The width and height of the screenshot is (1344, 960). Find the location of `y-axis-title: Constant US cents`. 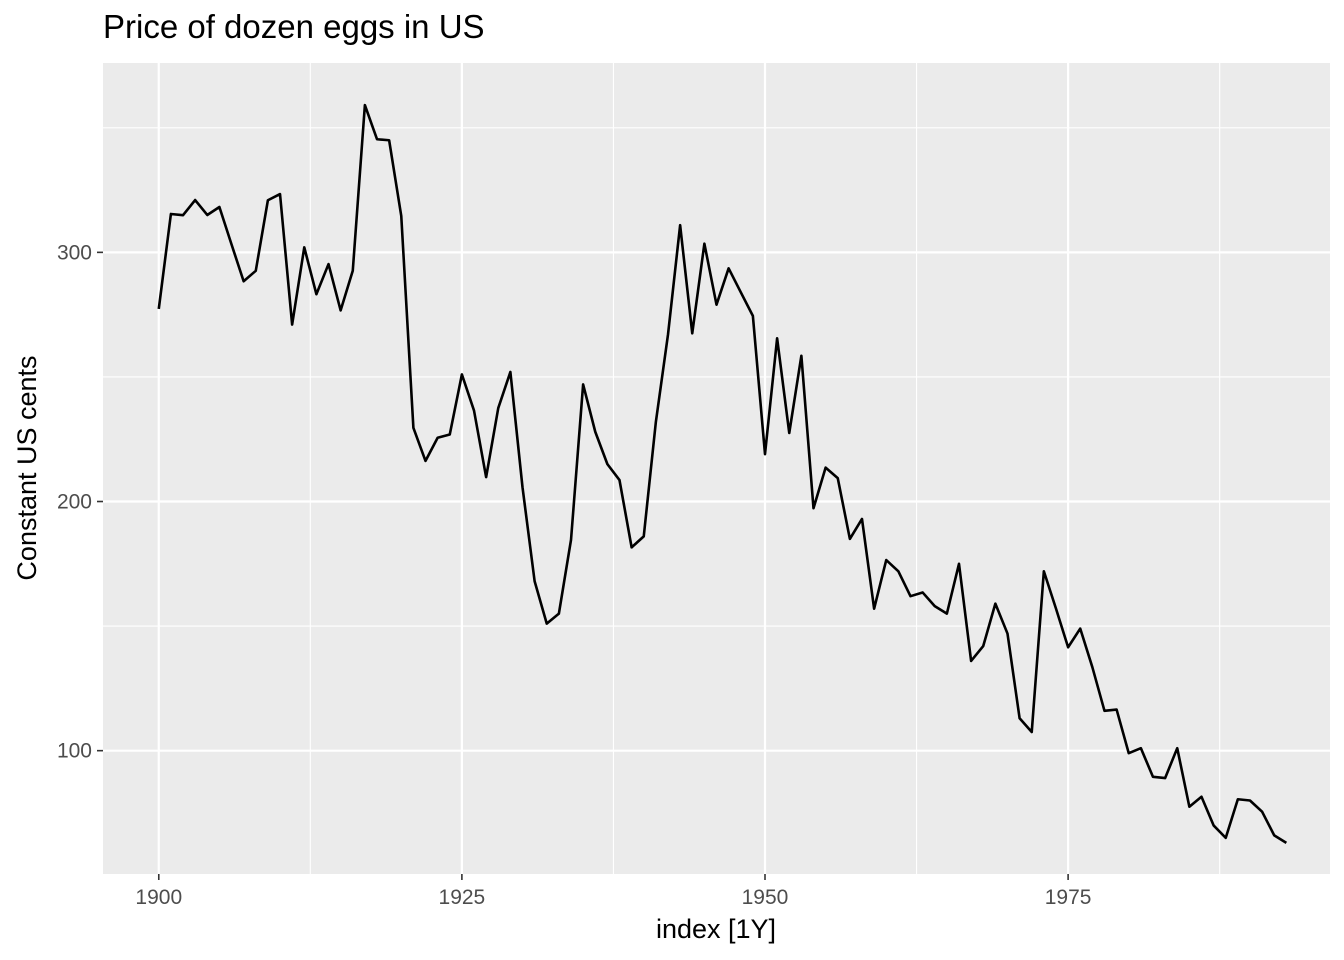

y-axis-title: Constant US cents is located at coordinates (27, 467).